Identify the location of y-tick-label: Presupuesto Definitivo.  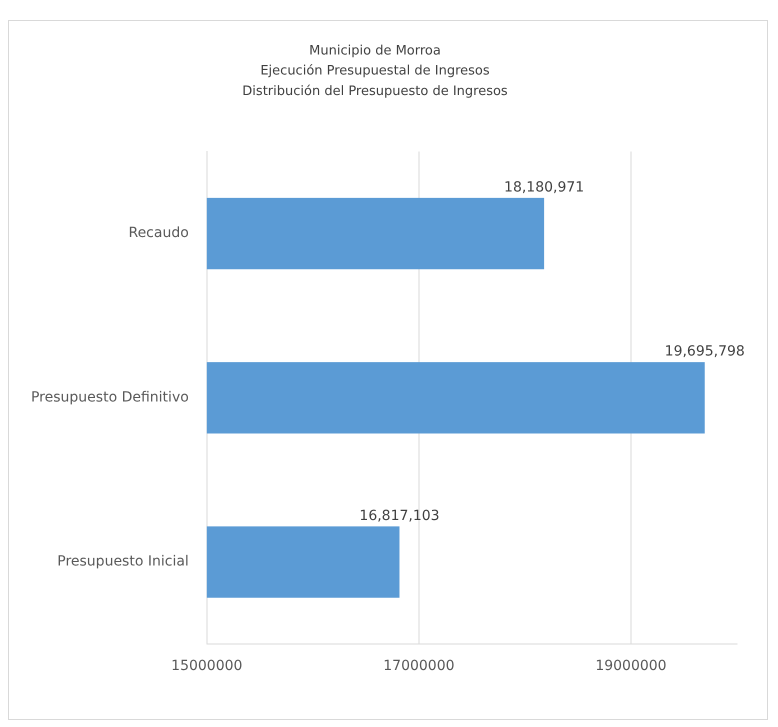
(109, 397).